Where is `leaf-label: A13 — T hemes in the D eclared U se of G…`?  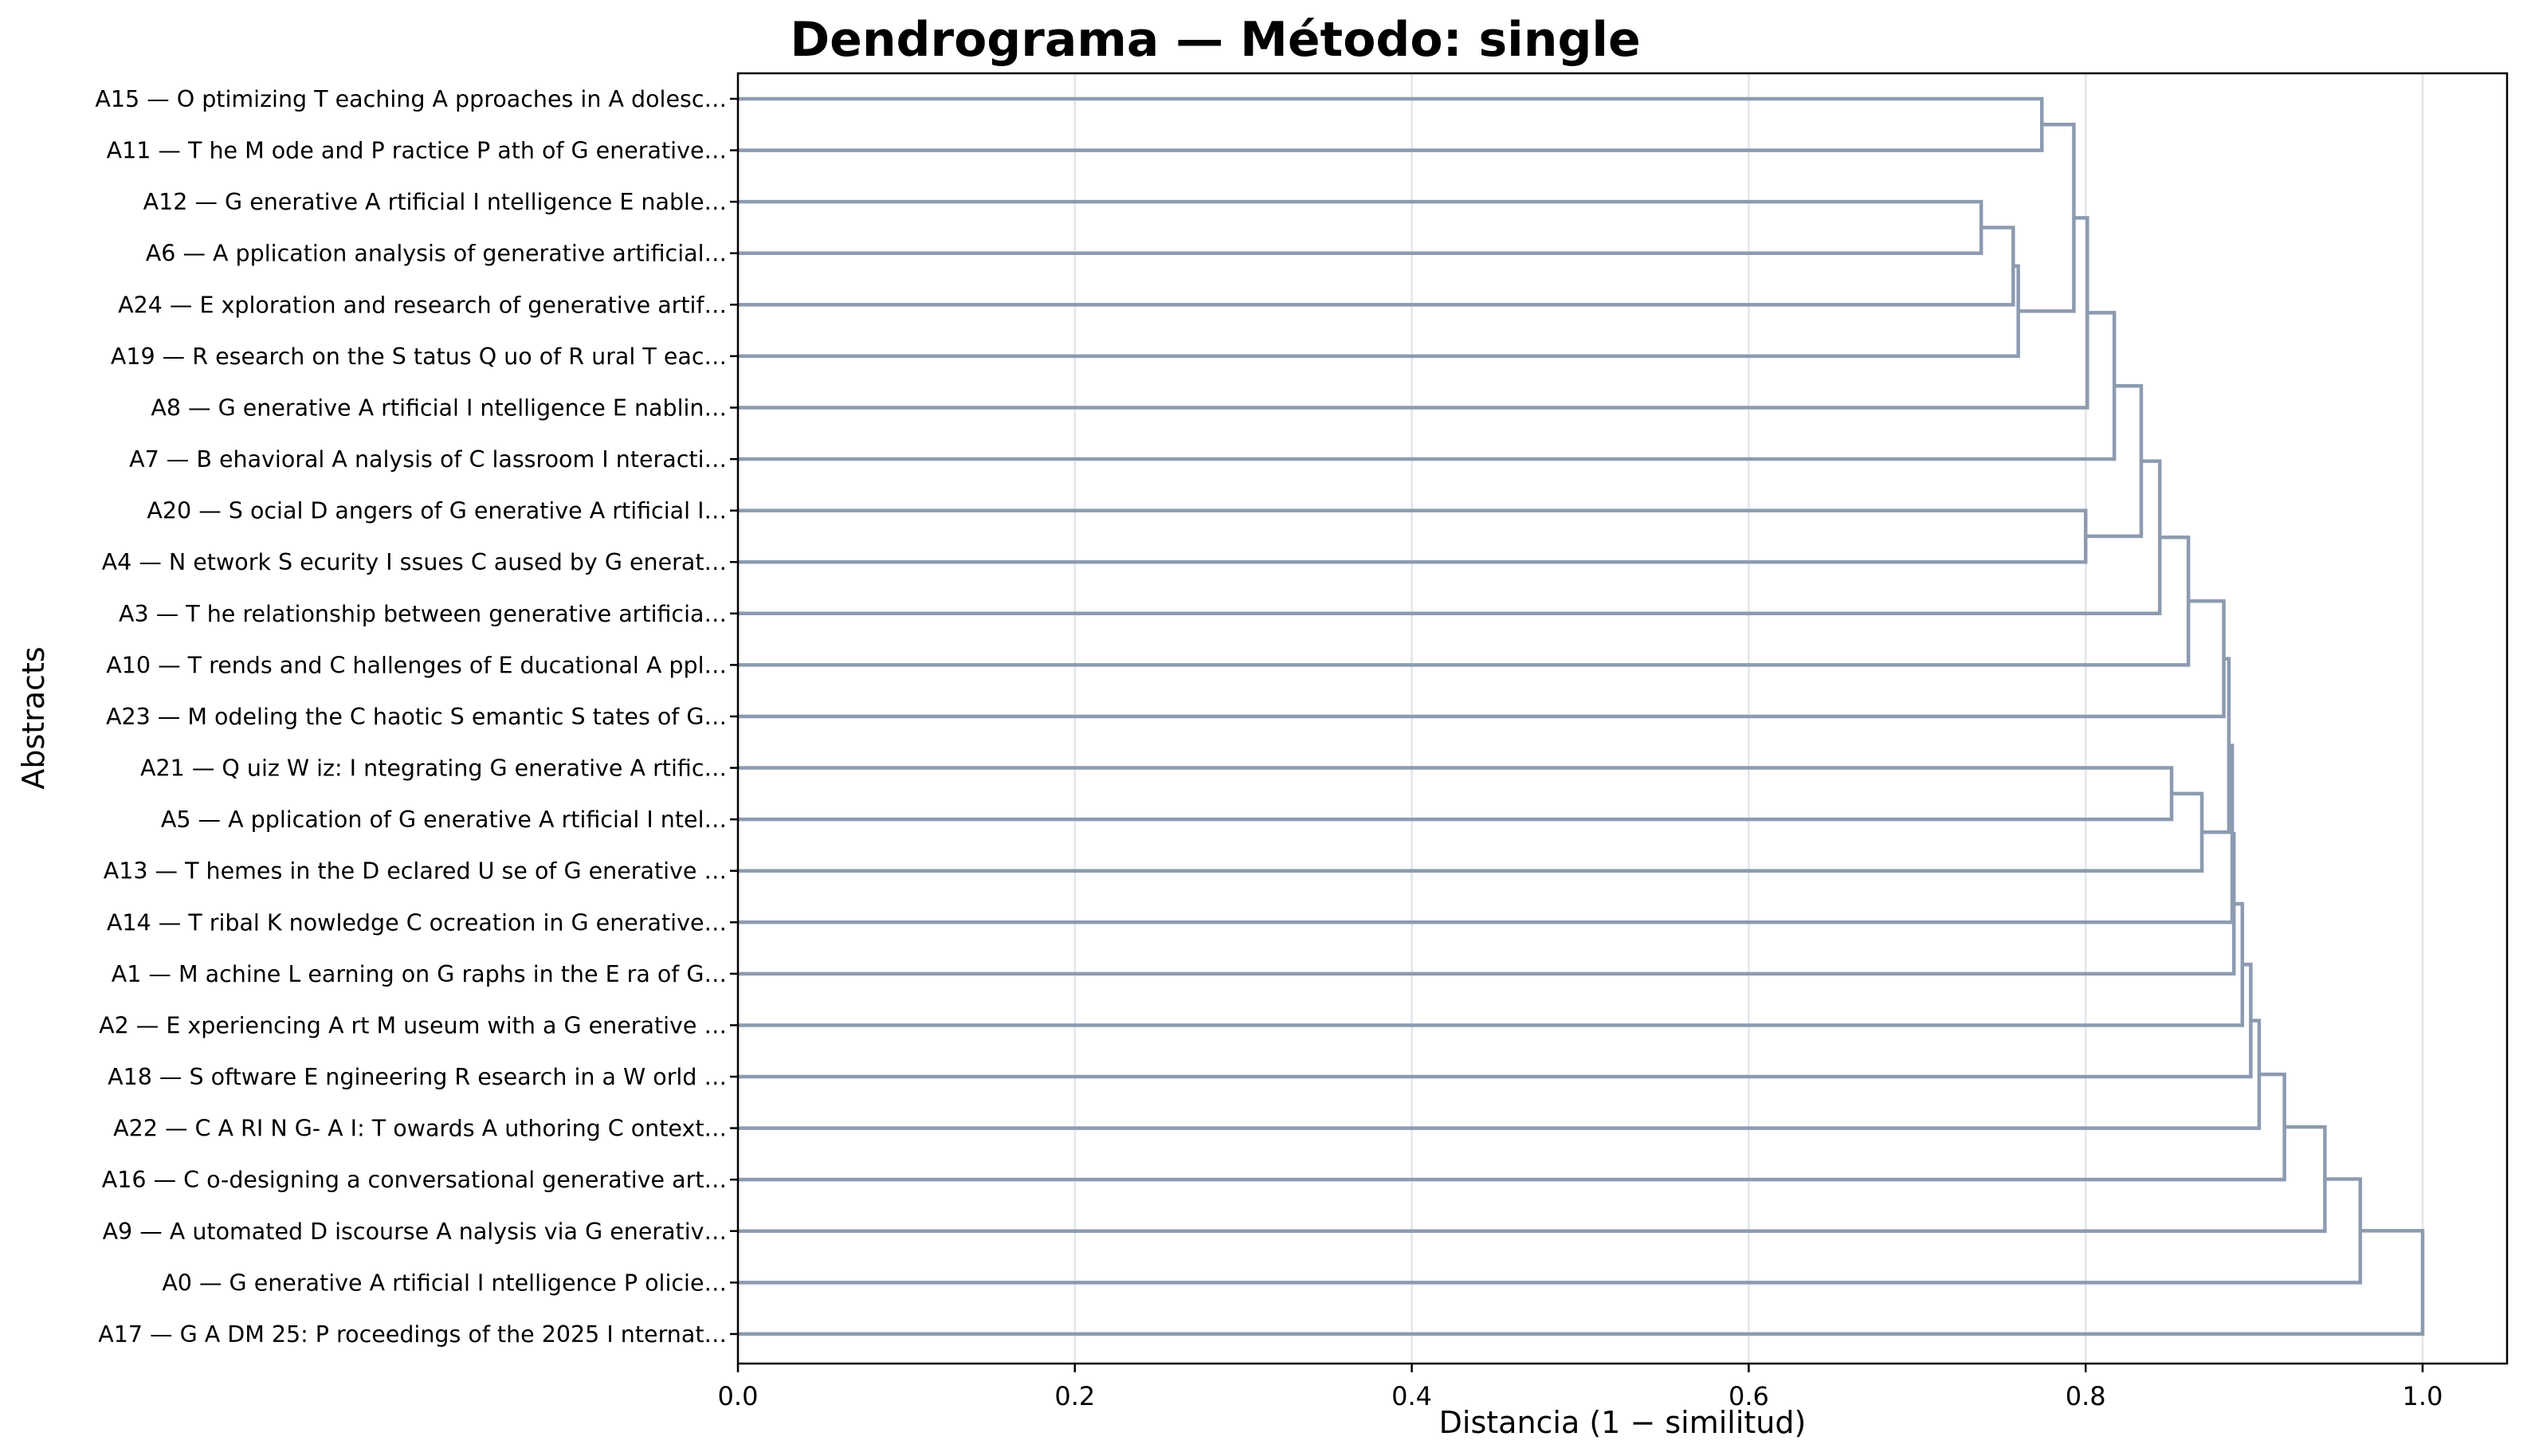 leaf-label: A13 — T hemes in the D eclared U se of G… is located at coordinates (415, 871).